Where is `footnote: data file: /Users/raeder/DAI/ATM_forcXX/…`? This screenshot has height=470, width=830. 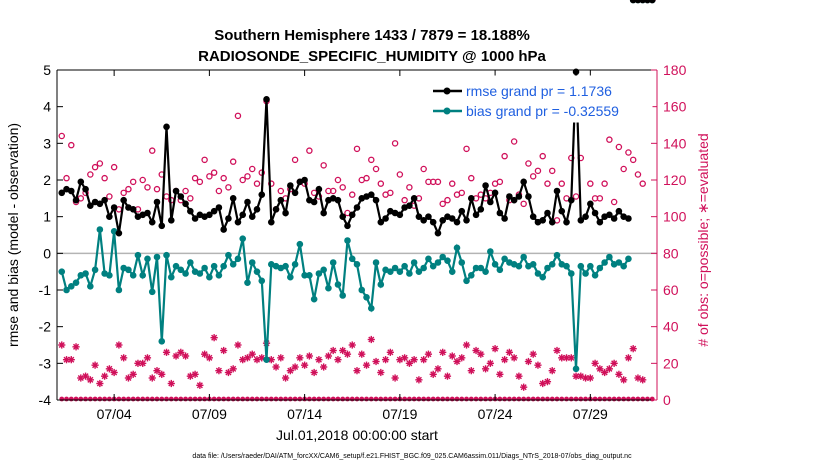
footnote: data file: /Users/raeder/DAI/ATM_forcXX/… is located at coordinates (412, 456).